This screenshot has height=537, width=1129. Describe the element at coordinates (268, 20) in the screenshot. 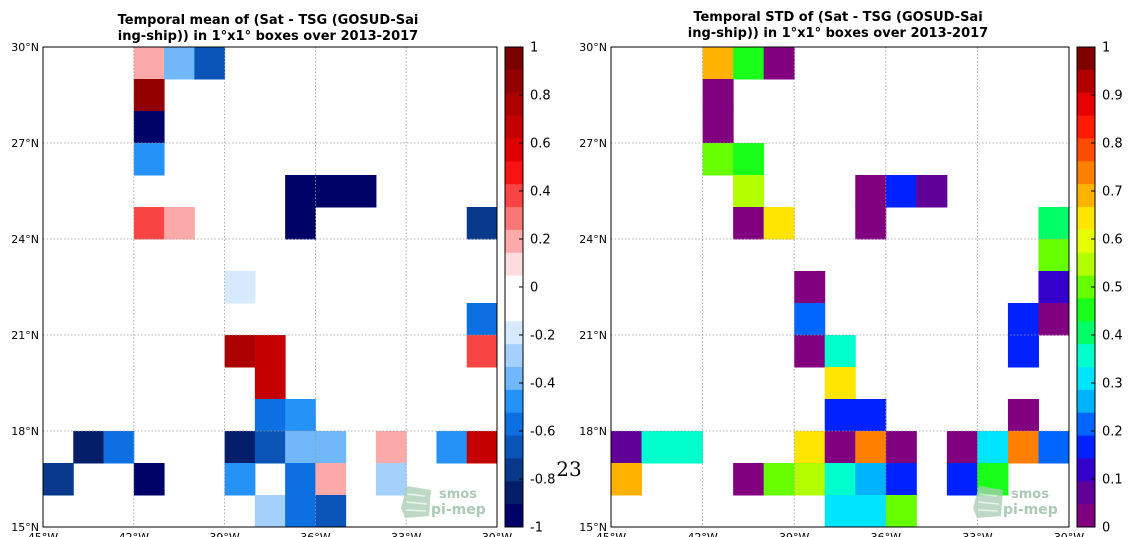

I see `chart-title-line: Temporal mean of (Sat - TSG (GOSUD-Sai` at that location.